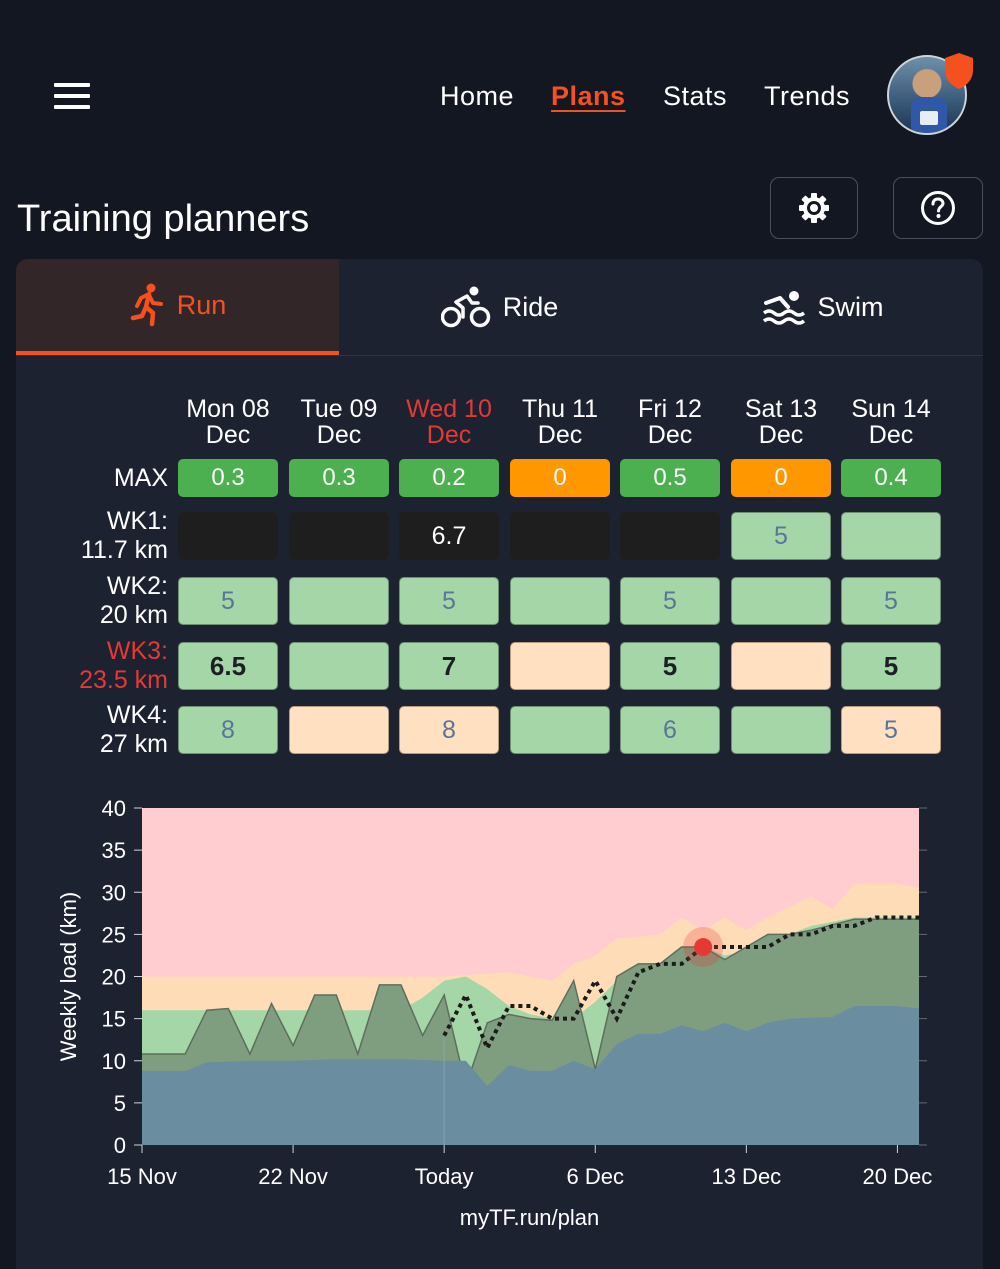  I want to click on day-header: Wed 10 Dec, so click(449, 422).